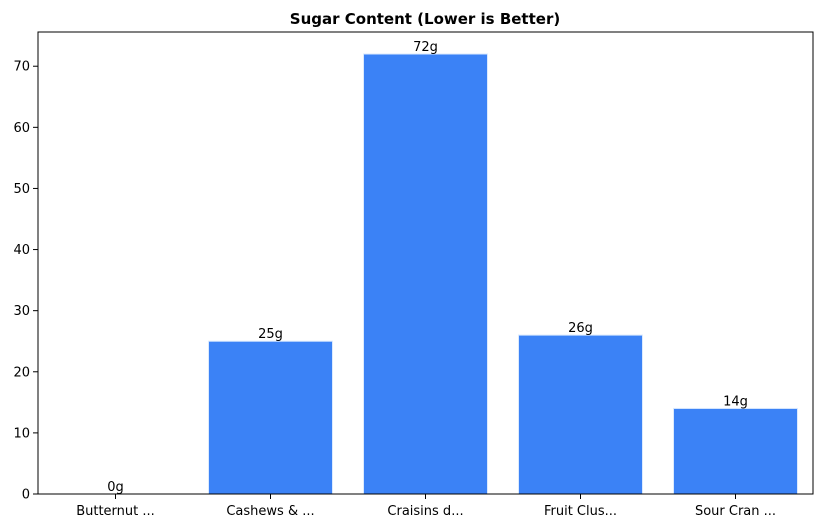  What do you see at coordinates (270, 334) in the screenshot?
I see `data-label: 25g` at bounding box center [270, 334].